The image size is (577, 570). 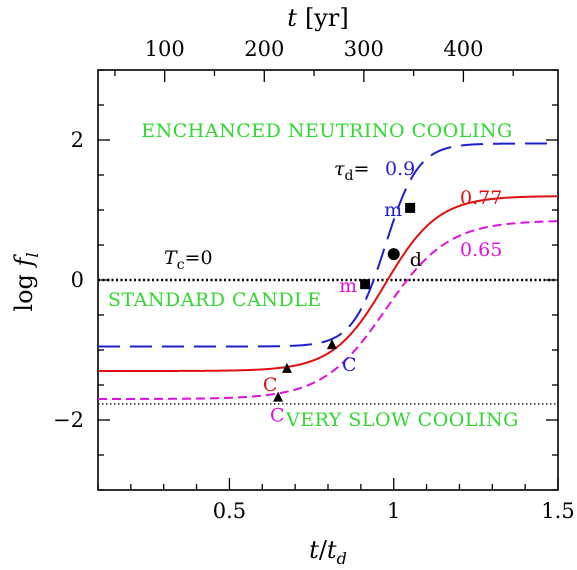 What do you see at coordinates (77, 140) in the screenshot?
I see `y-tick-label: 2` at bounding box center [77, 140].